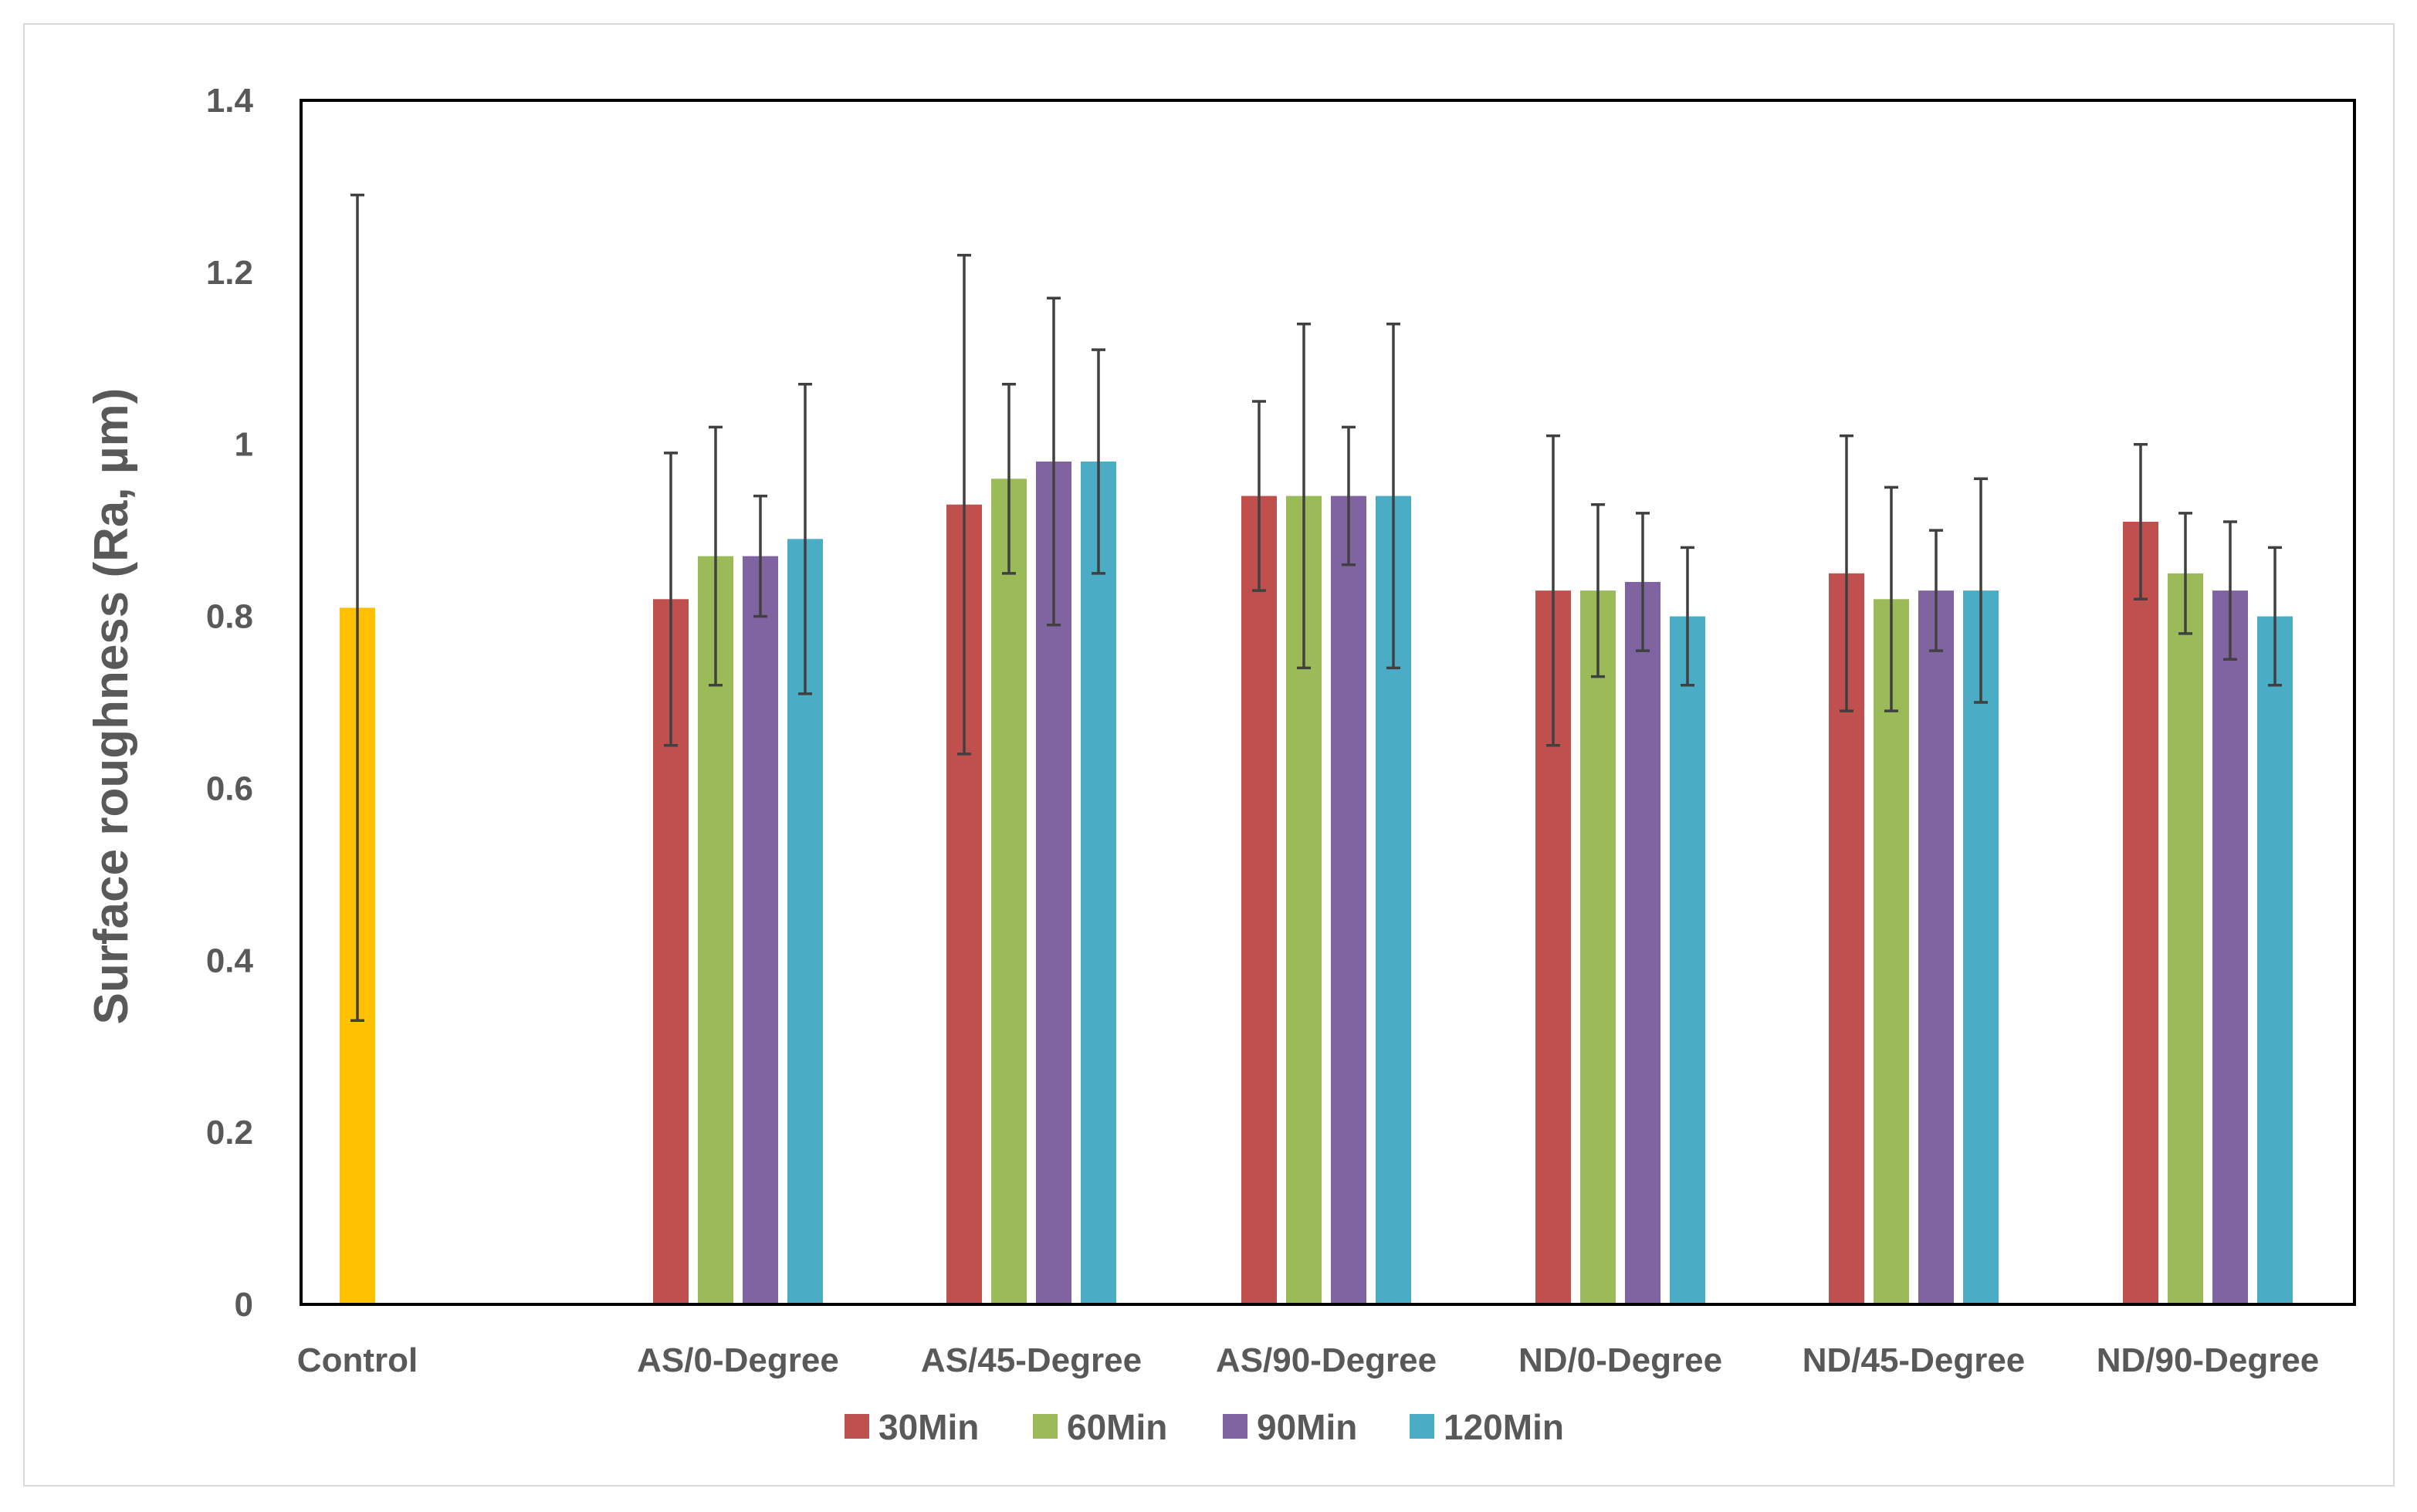  Describe the element at coordinates (230, 617) in the screenshot. I see `y-tick-label: 0.8` at that location.